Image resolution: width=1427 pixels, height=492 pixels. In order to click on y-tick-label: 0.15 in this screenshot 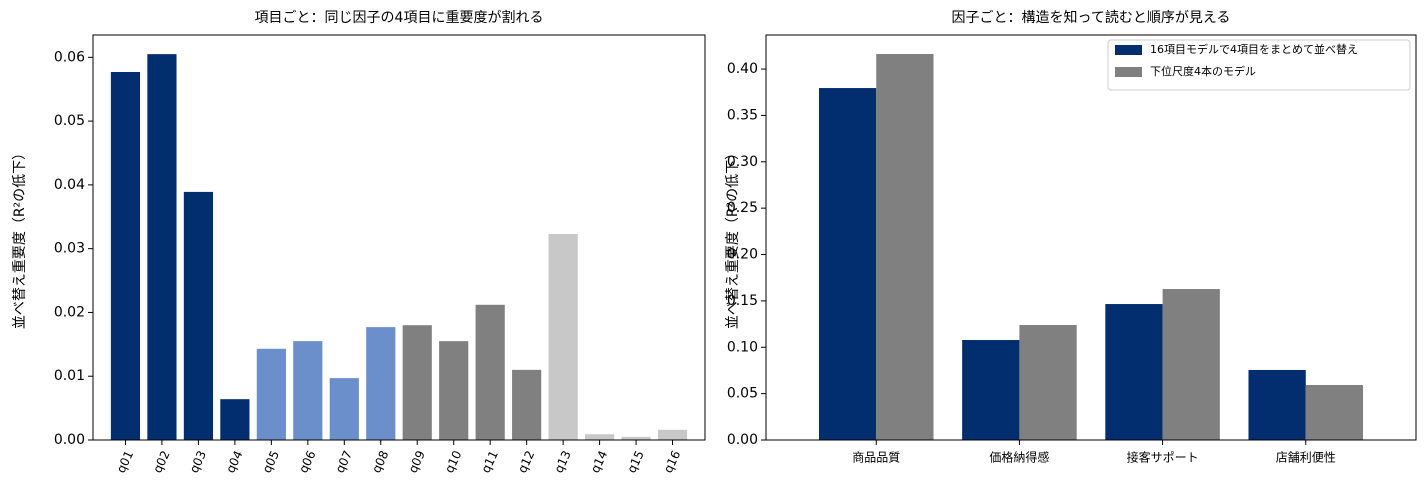, I will do `click(742, 301)`.